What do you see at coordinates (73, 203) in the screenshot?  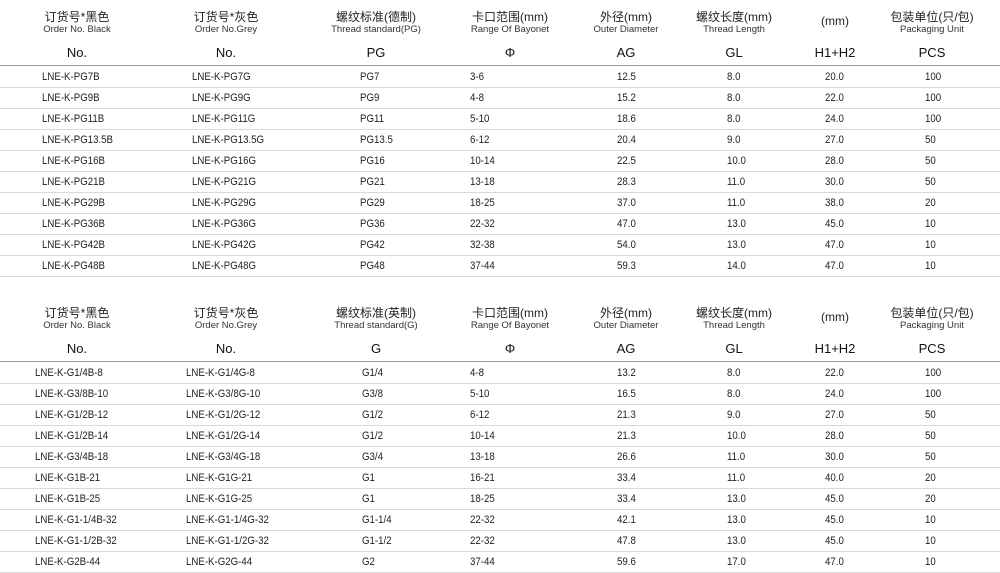 I see `cell: LNE-K-PG29B` at bounding box center [73, 203].